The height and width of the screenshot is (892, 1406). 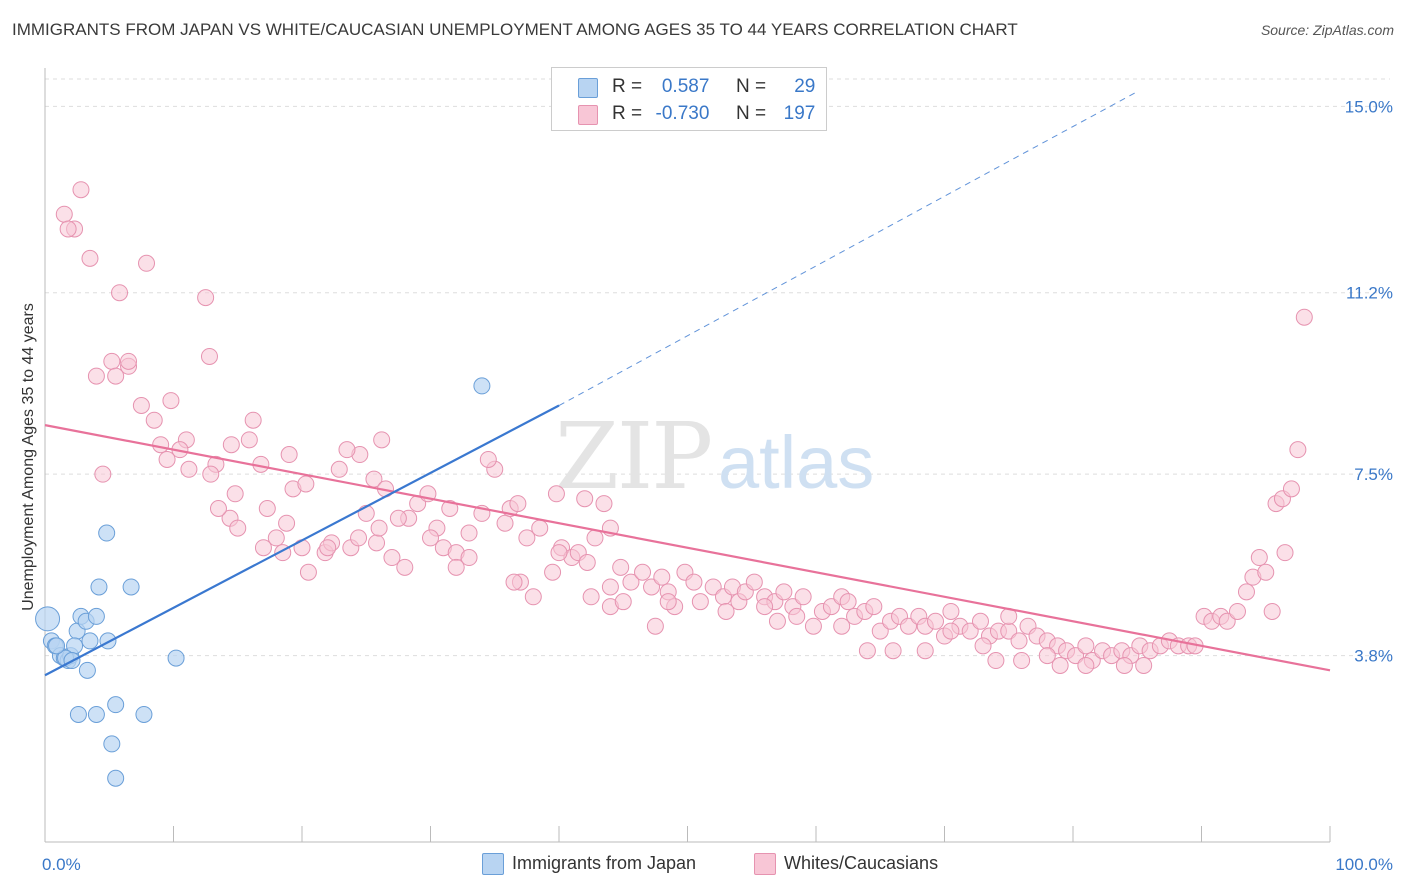 What do you see at coordinates (1369, 106) in the screenshot?
I see `y-tick-label: 15.0%` at bounding box center [1369, 106].